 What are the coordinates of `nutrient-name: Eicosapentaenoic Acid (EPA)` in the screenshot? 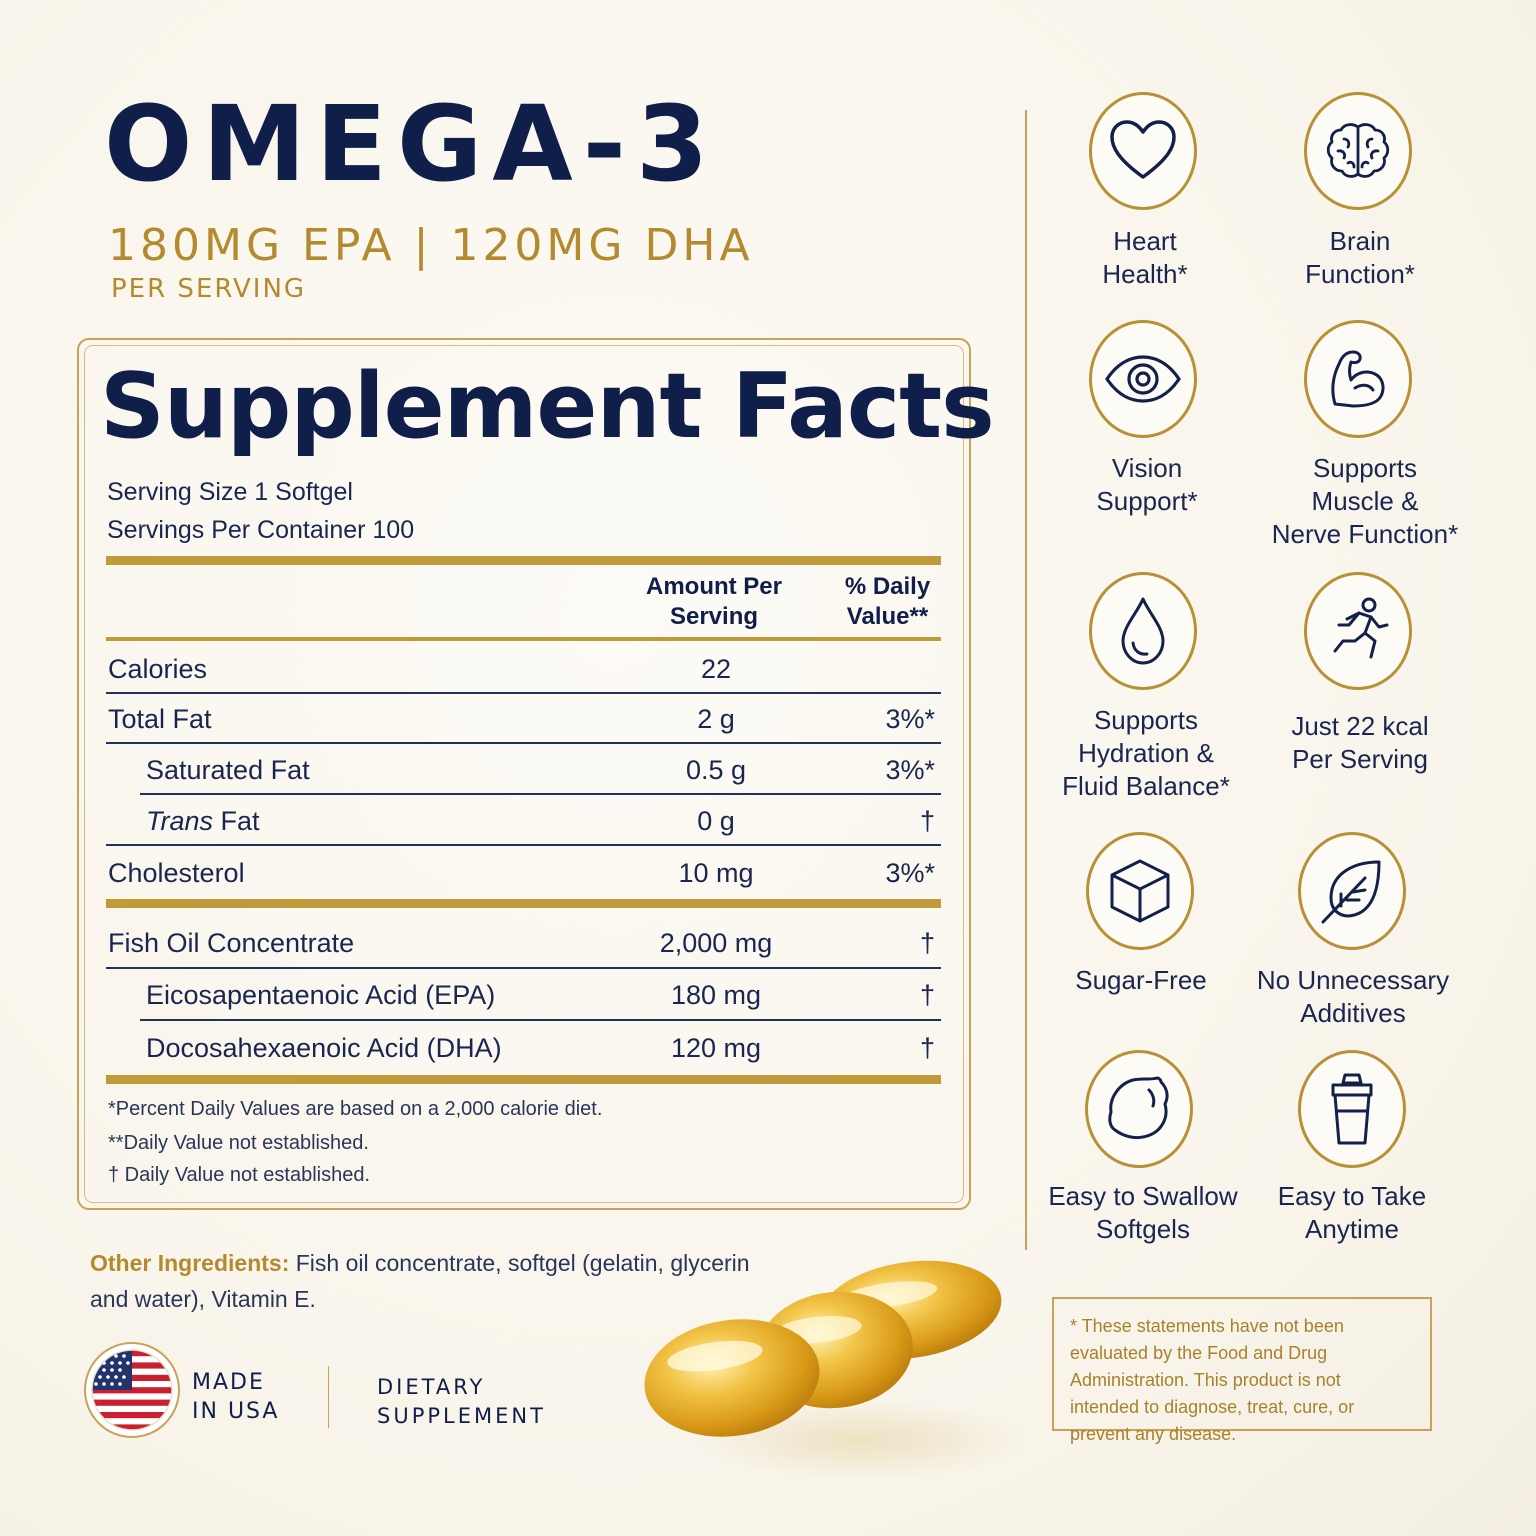 It's located at (321, 995).